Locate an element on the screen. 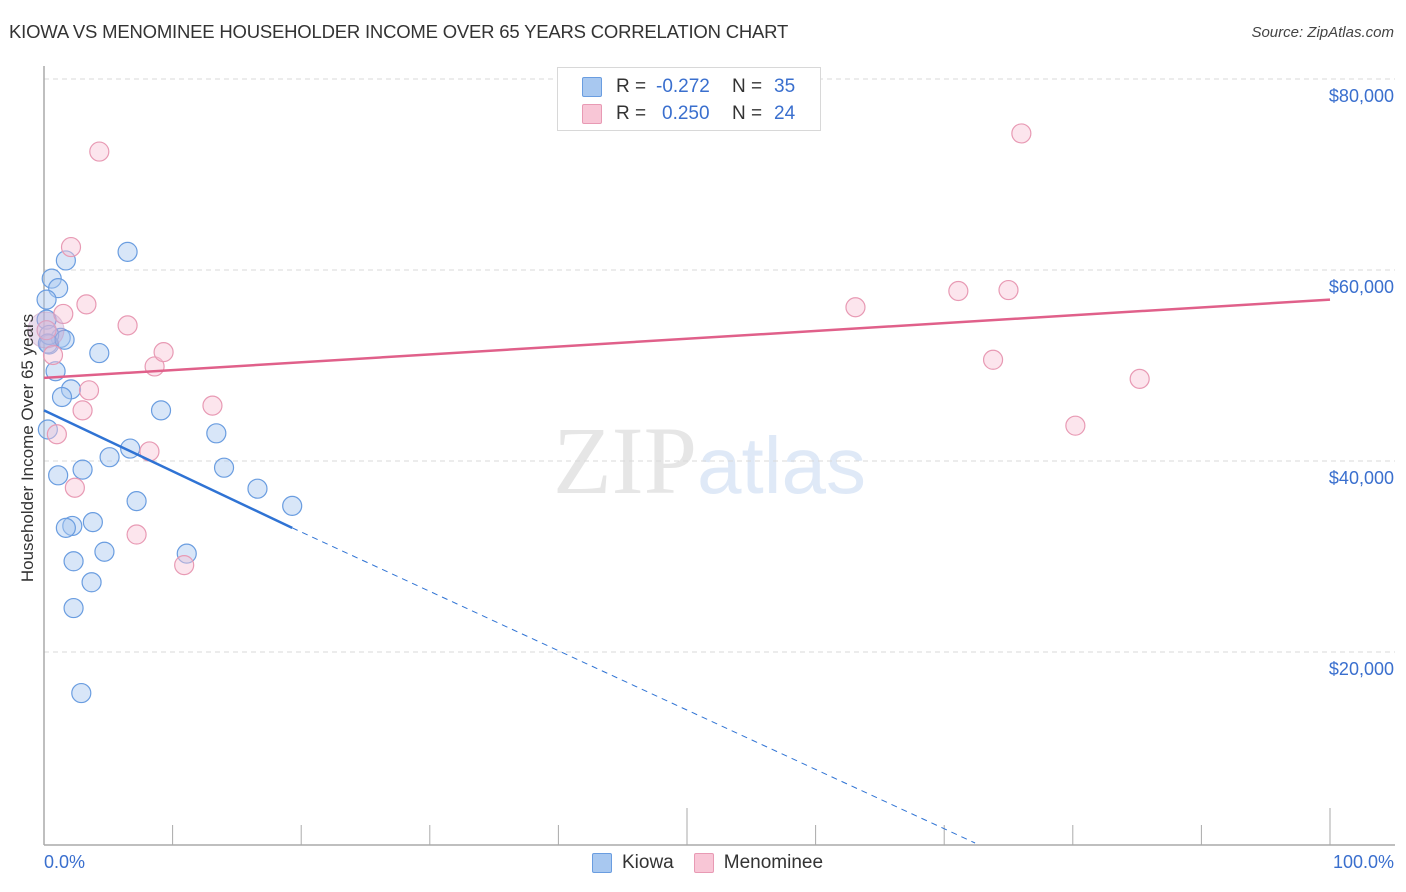 This screenshot has width=1406, height=892. cluster-point is located at coordinates (46, 330).